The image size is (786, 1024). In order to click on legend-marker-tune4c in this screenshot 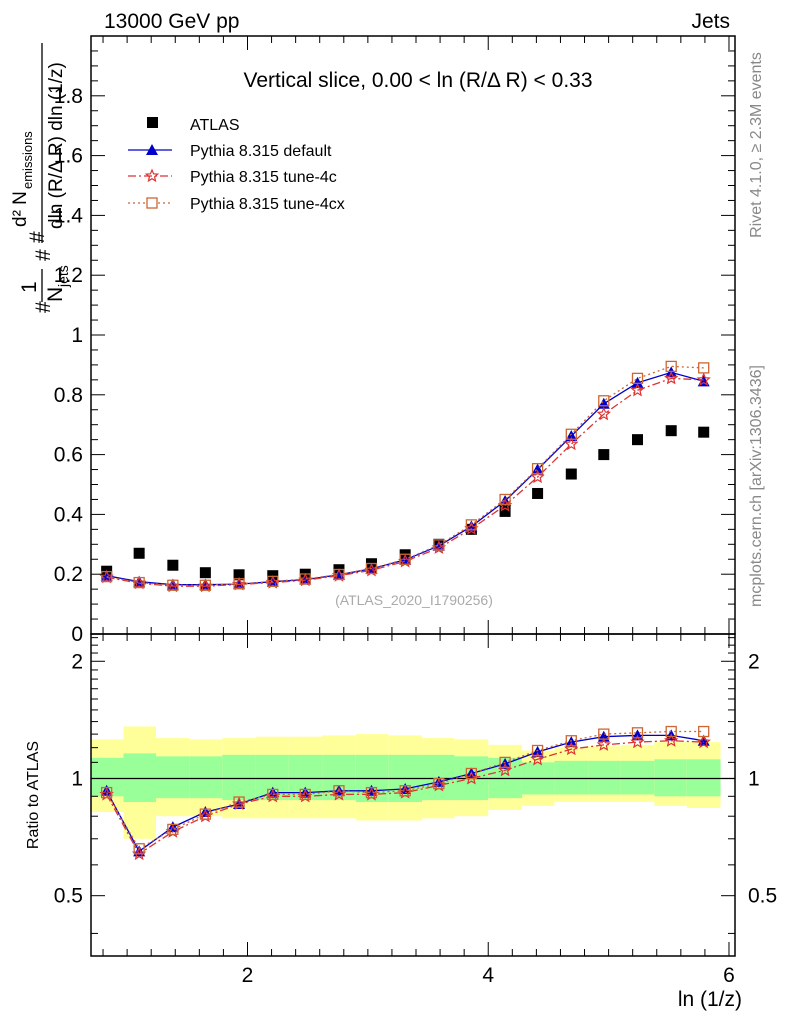, I will do `click(152, 175)`.